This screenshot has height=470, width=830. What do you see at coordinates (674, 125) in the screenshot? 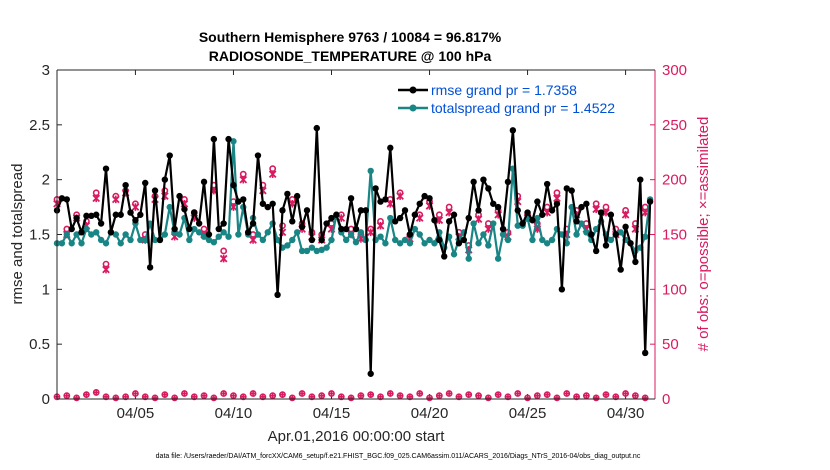
I see `right-y-tick-label: 250` at bounding box center [674, 125].